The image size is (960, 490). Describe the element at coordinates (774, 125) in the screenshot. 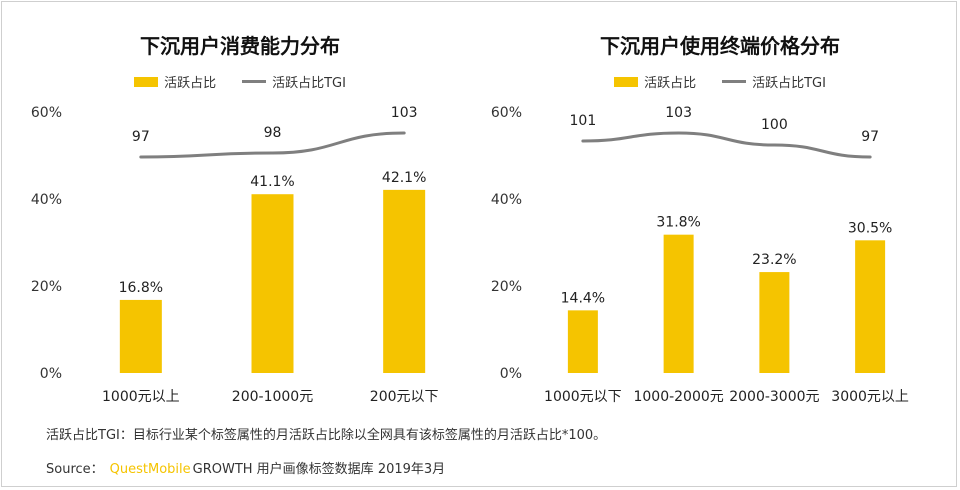

I see `tgi-value-label: 100` at that location.